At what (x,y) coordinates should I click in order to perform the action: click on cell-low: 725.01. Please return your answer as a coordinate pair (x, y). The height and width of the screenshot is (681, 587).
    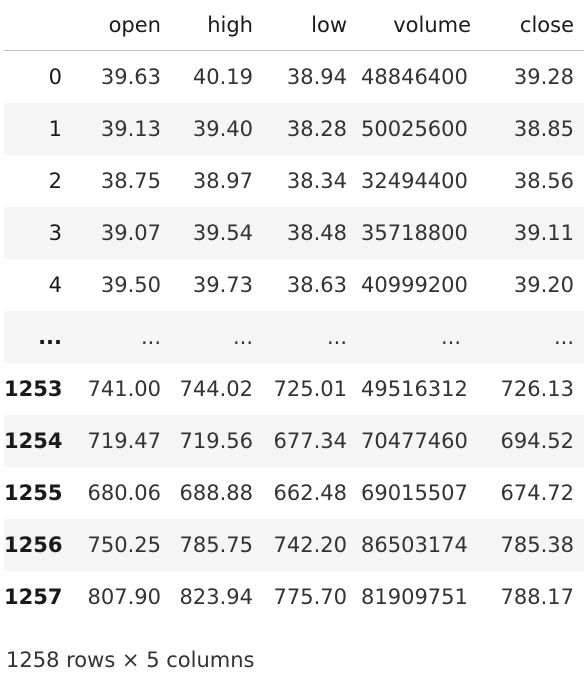
    Looking at the image, I should click on (310, 388).